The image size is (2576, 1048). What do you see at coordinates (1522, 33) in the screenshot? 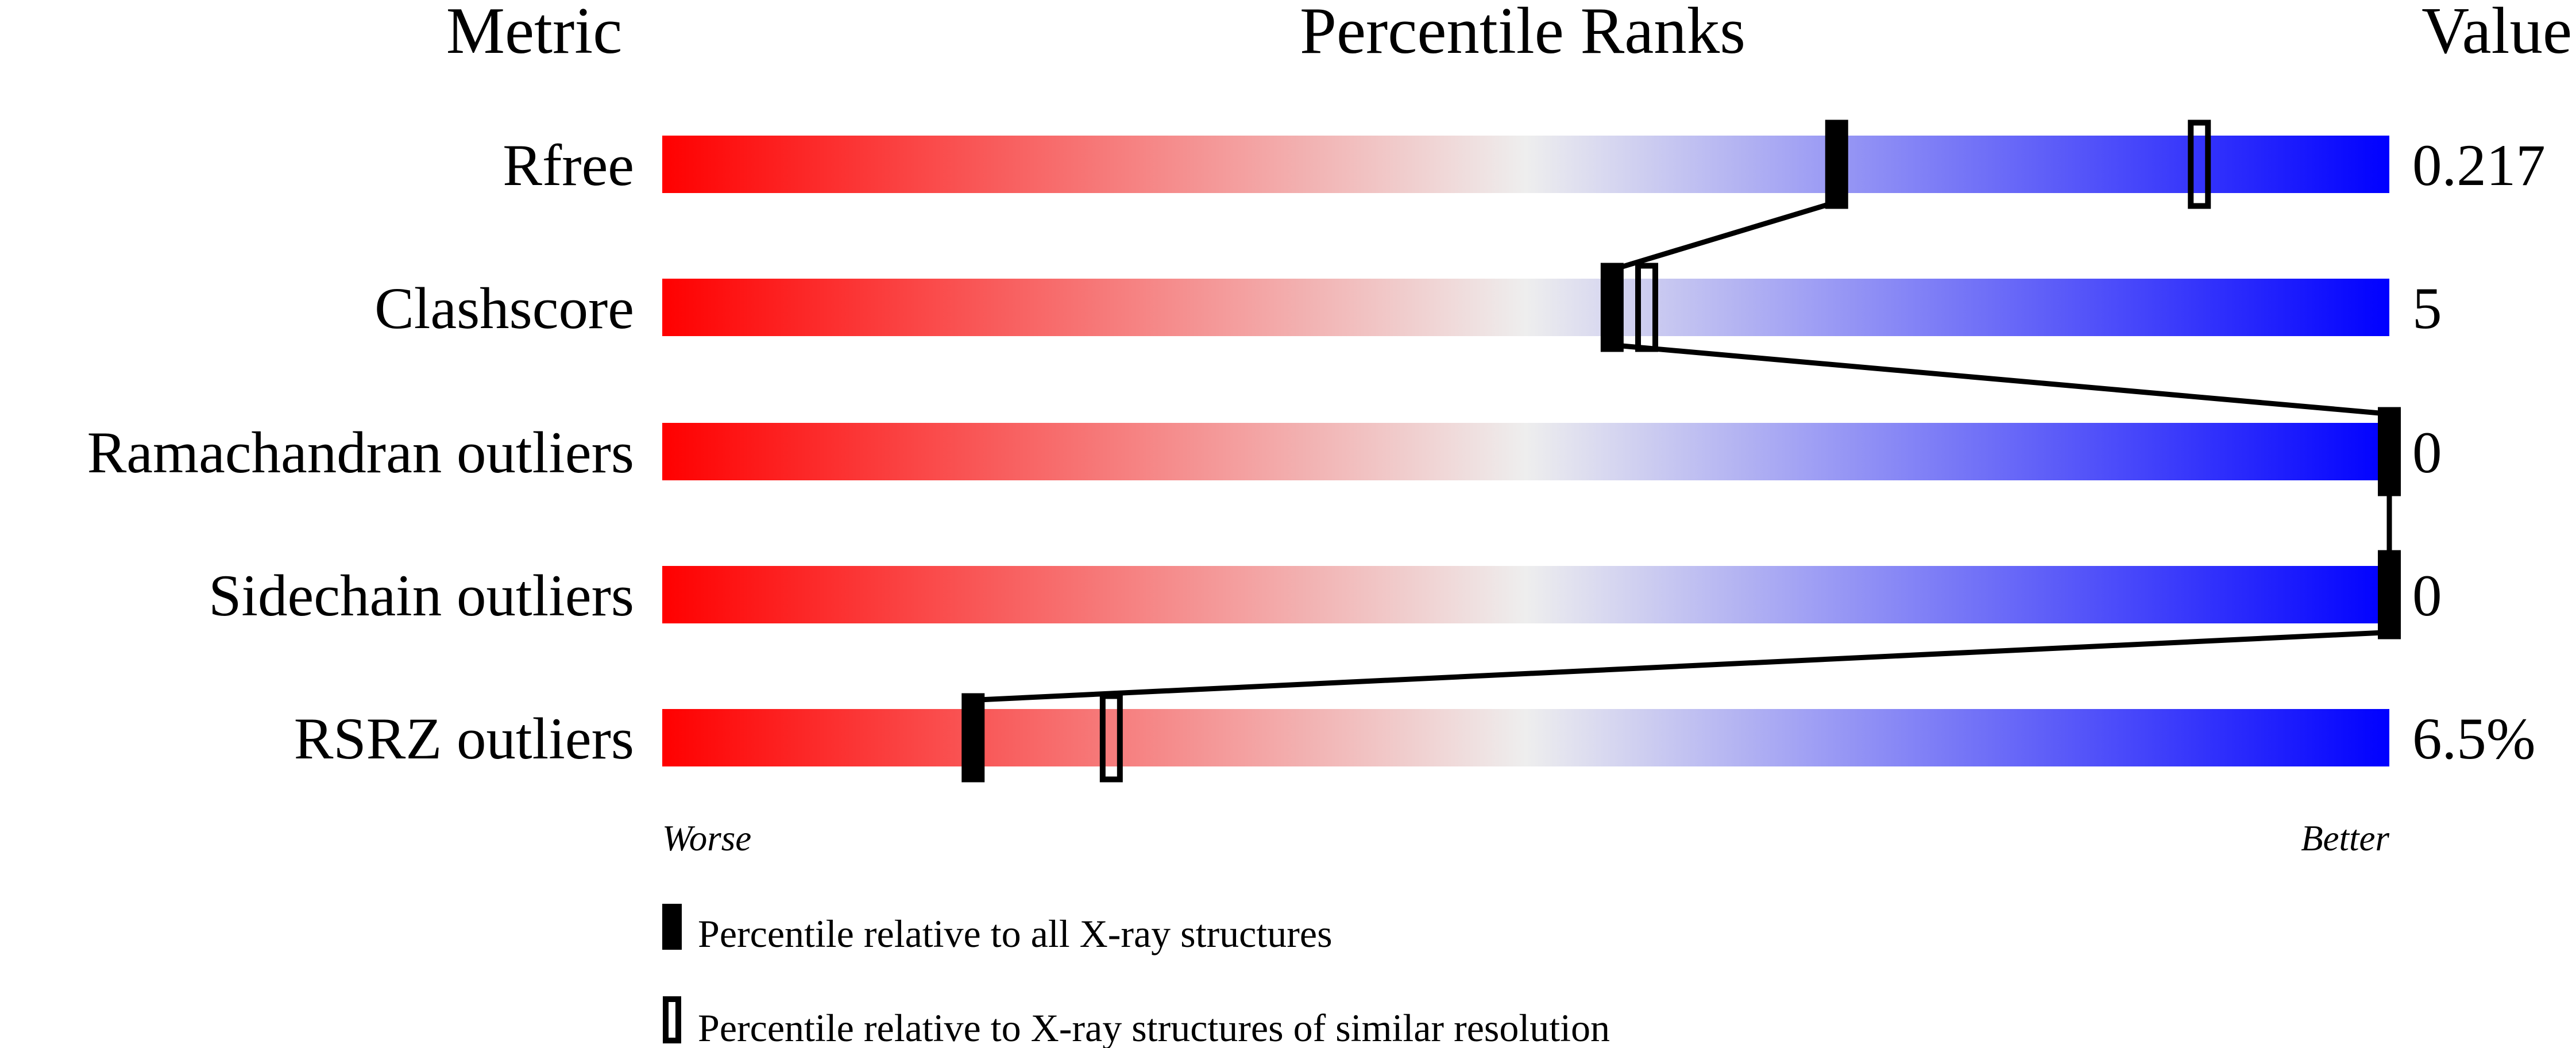
I see `header-percentile-ranks: Percentile Ranks` at bounding box center [1522, 33].